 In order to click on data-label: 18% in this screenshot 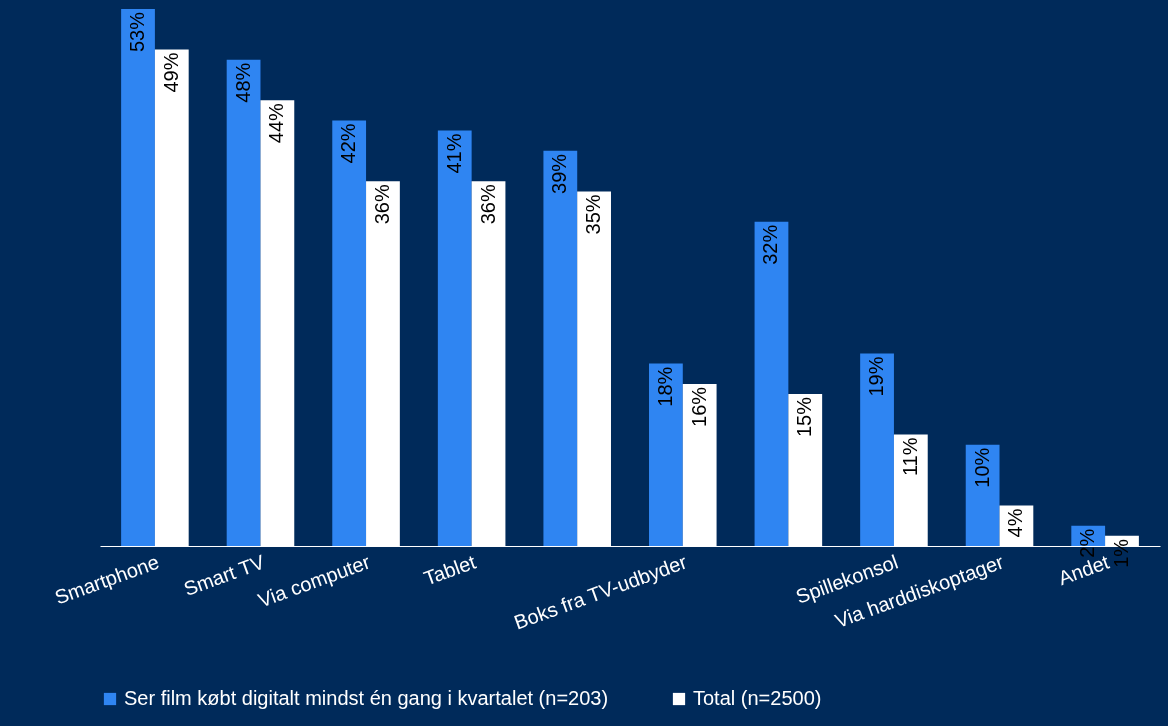, I will do `click(664, 386)`.